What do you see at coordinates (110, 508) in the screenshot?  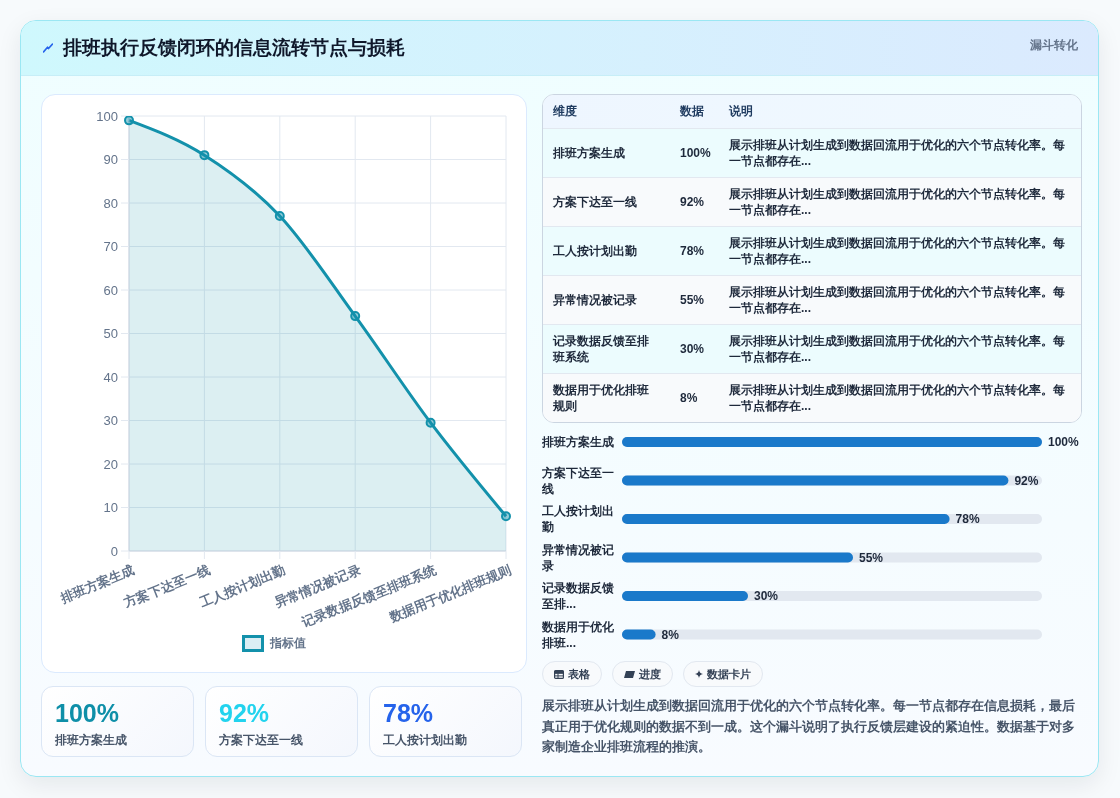 I see `y-tick-label: 10` at bounding box center [110, 508].